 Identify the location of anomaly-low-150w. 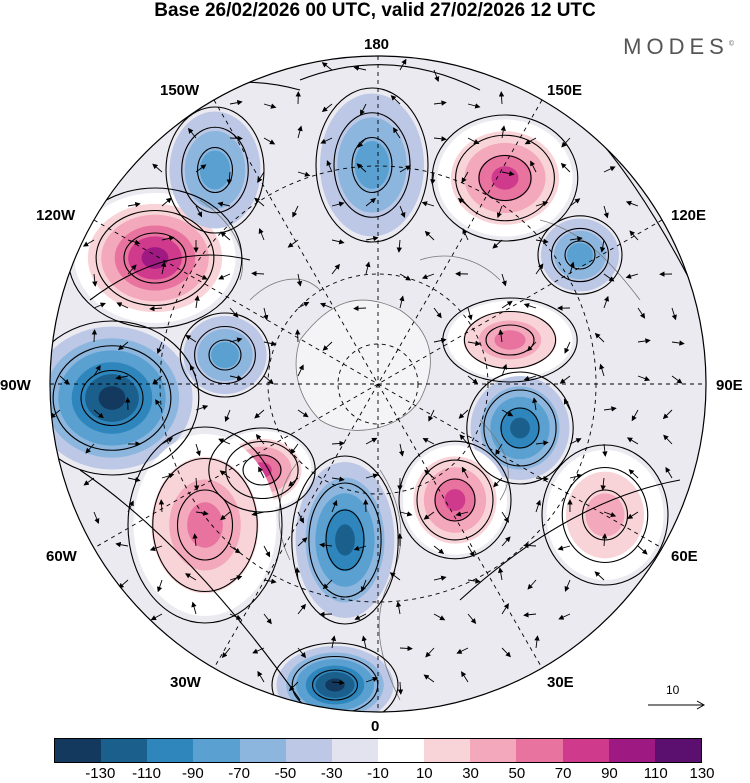
(215, 170).